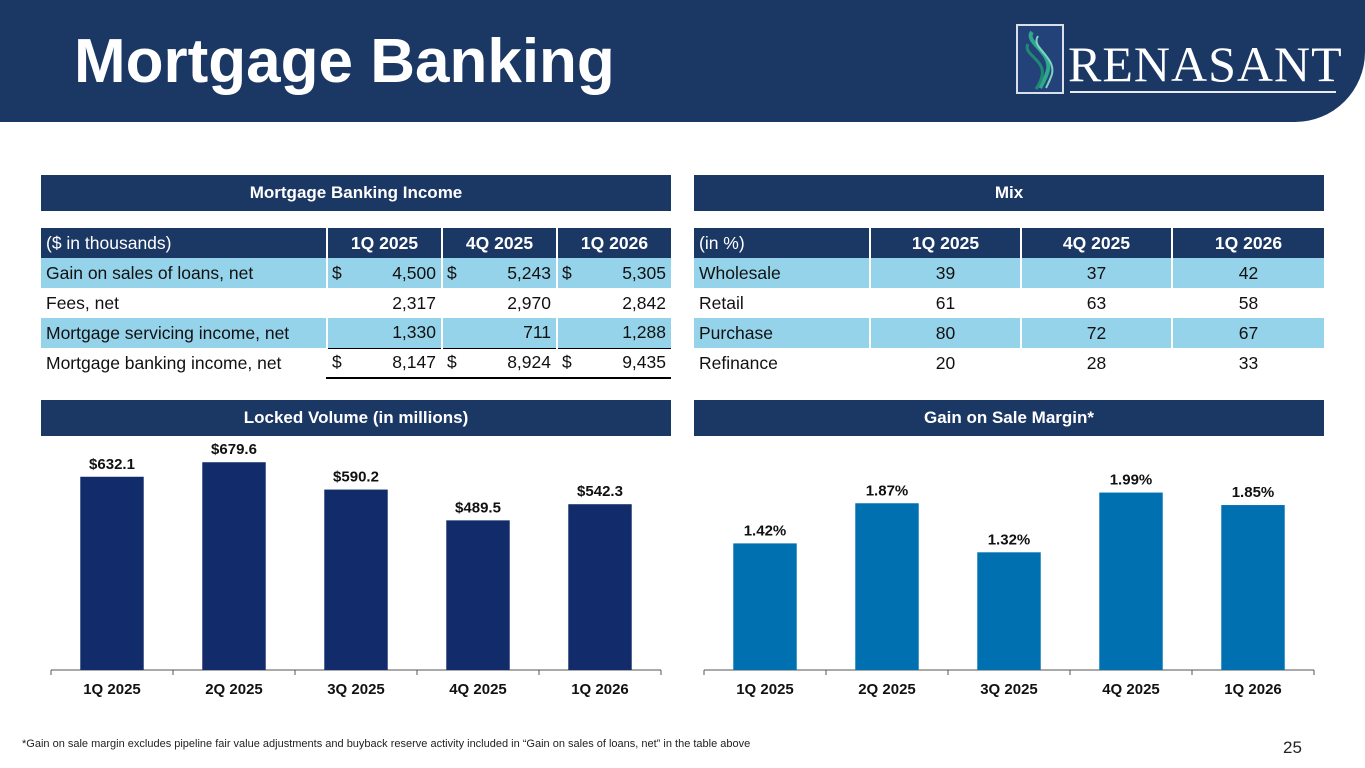 This screenshot has height=768, width=1365. I want to click on income-cell: $8,147, so click(384, 363).